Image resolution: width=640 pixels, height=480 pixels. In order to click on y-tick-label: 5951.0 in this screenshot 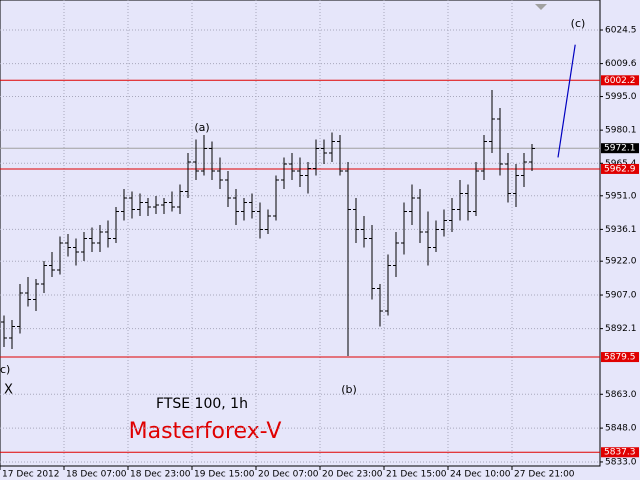, I will do `click(621, 196)`.